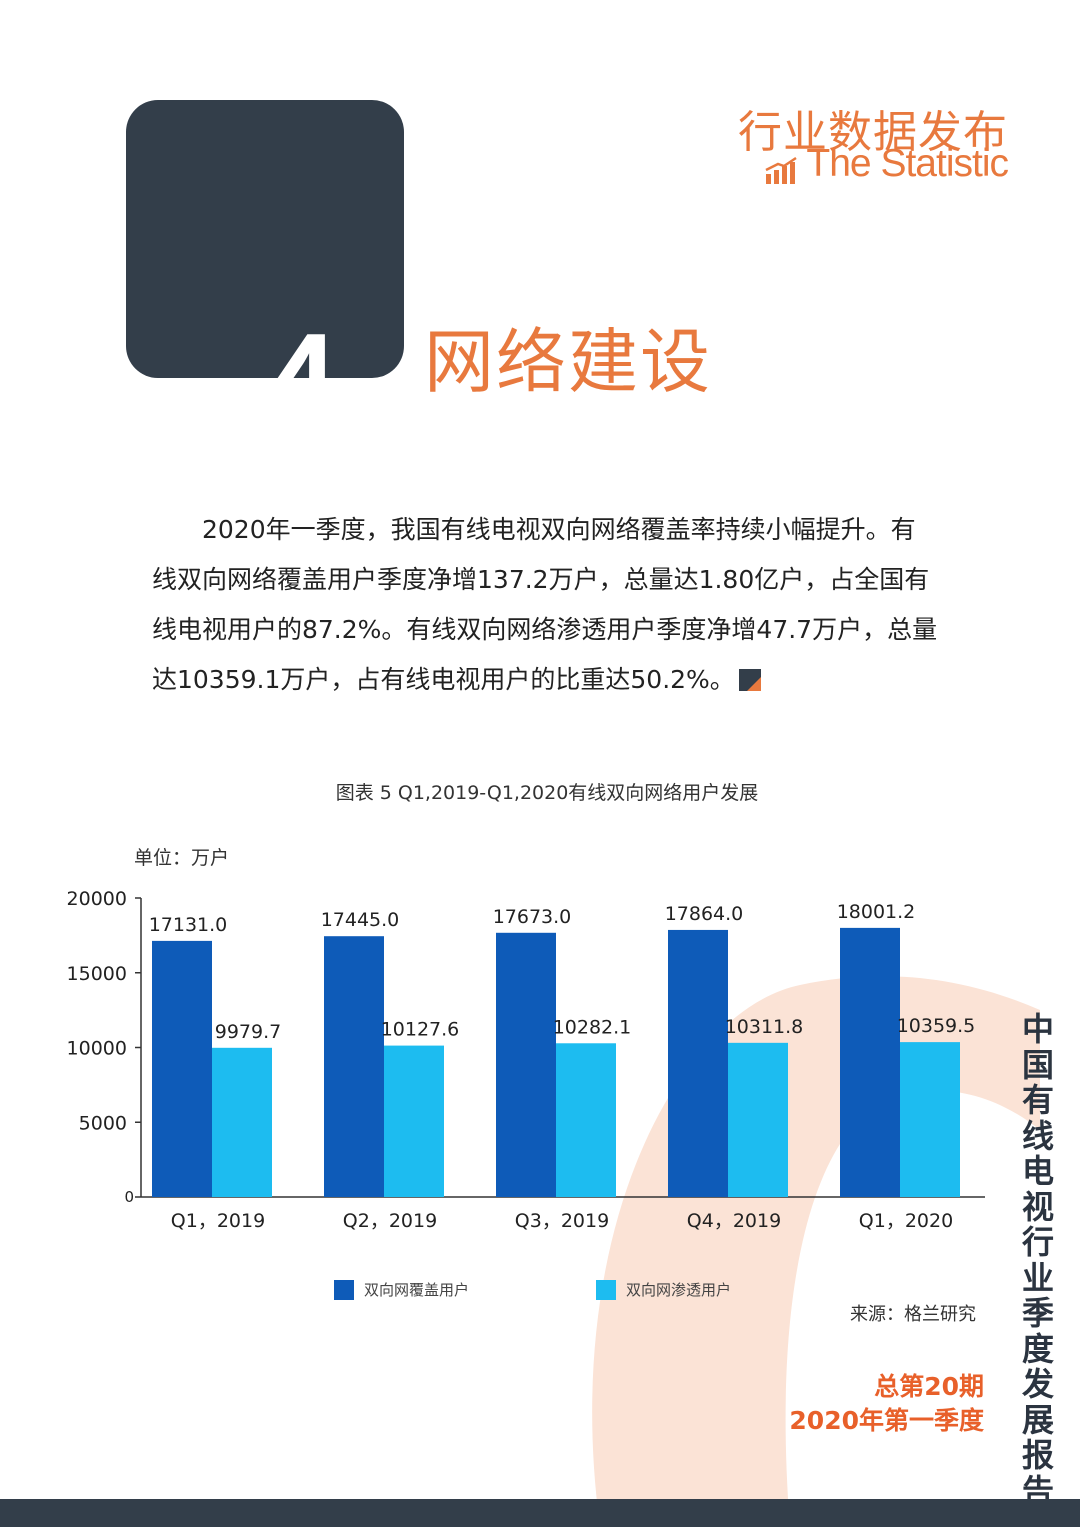 This screenshot has height=1527, width=1080. Describe the element at coordinates (1037, 1206) in the screenshot. I see `side-title-char: 视` at that location.